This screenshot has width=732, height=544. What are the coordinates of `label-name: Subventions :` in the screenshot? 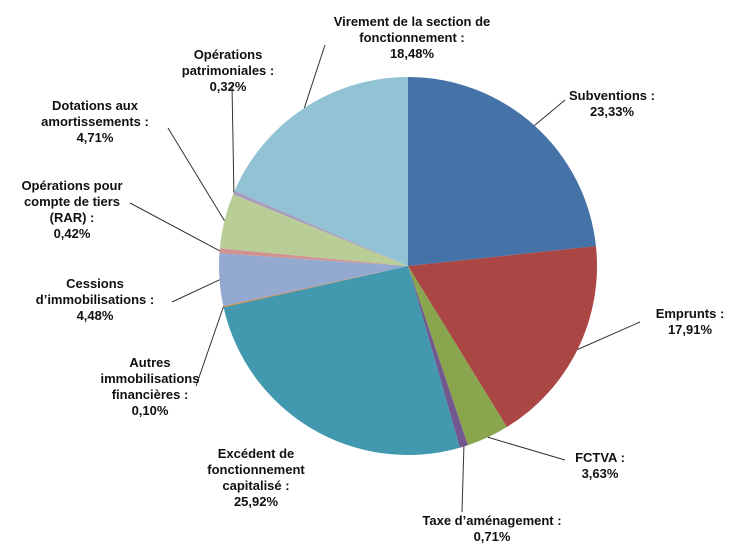 It's located at (612, 95).